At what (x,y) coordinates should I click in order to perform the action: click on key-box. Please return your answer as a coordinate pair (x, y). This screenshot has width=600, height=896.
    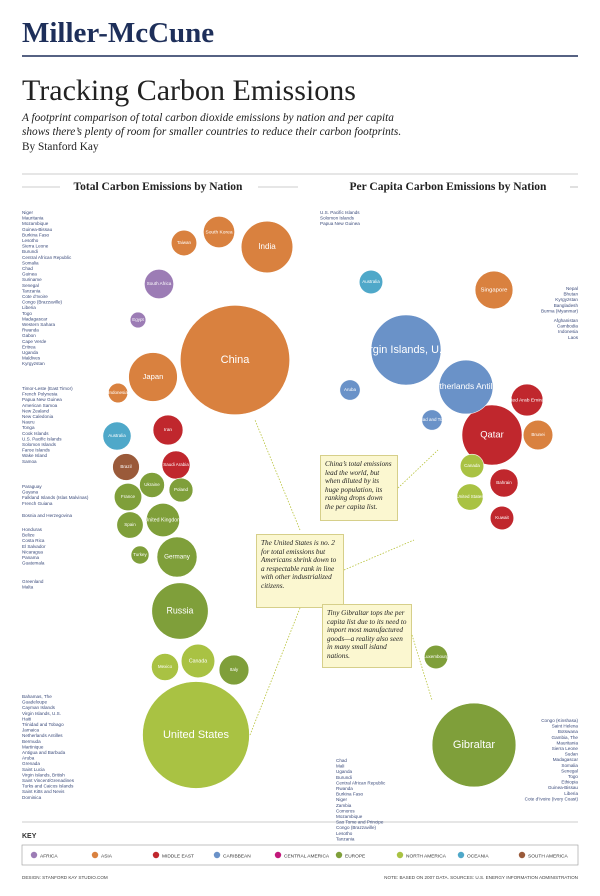
    Looking at the image, I should click on (300, 855).